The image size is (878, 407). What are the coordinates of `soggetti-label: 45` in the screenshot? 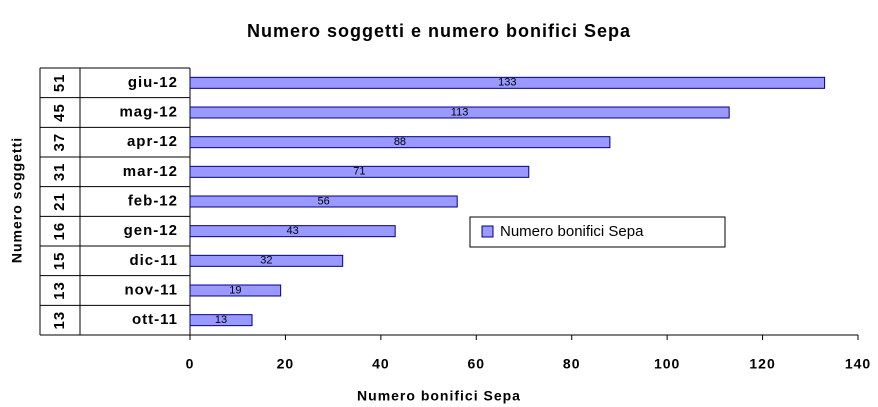 It's located at (59, 112).